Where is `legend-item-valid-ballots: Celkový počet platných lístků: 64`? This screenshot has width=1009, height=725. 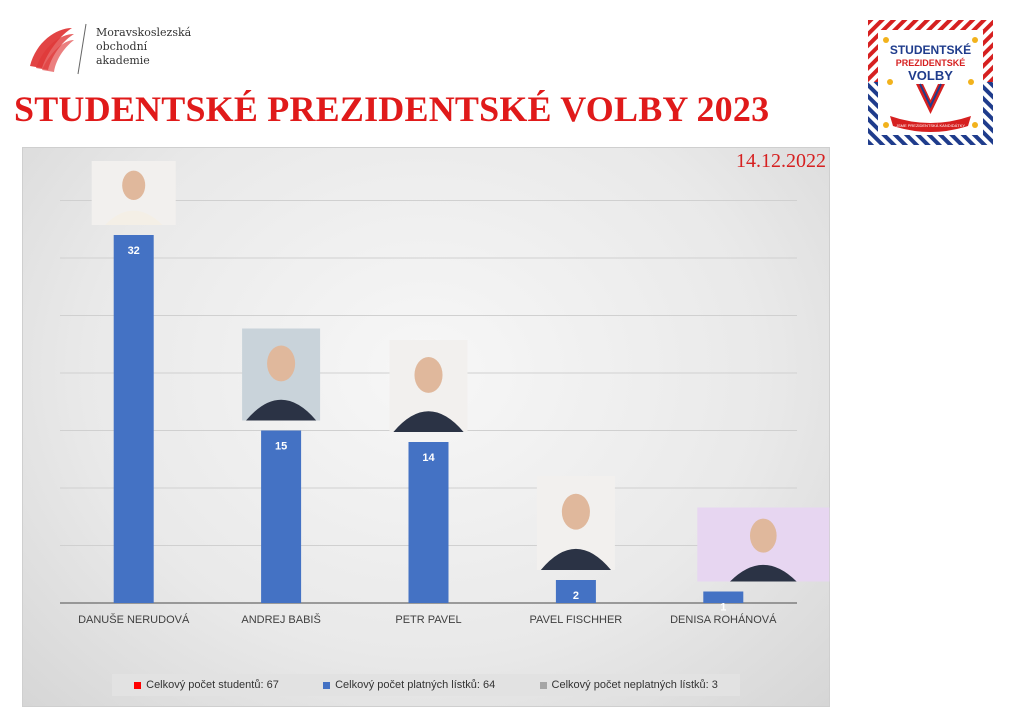
legend-item-valid-ballots: Celkový počet platných lístků: 64 is located at coordinates (409, 685).